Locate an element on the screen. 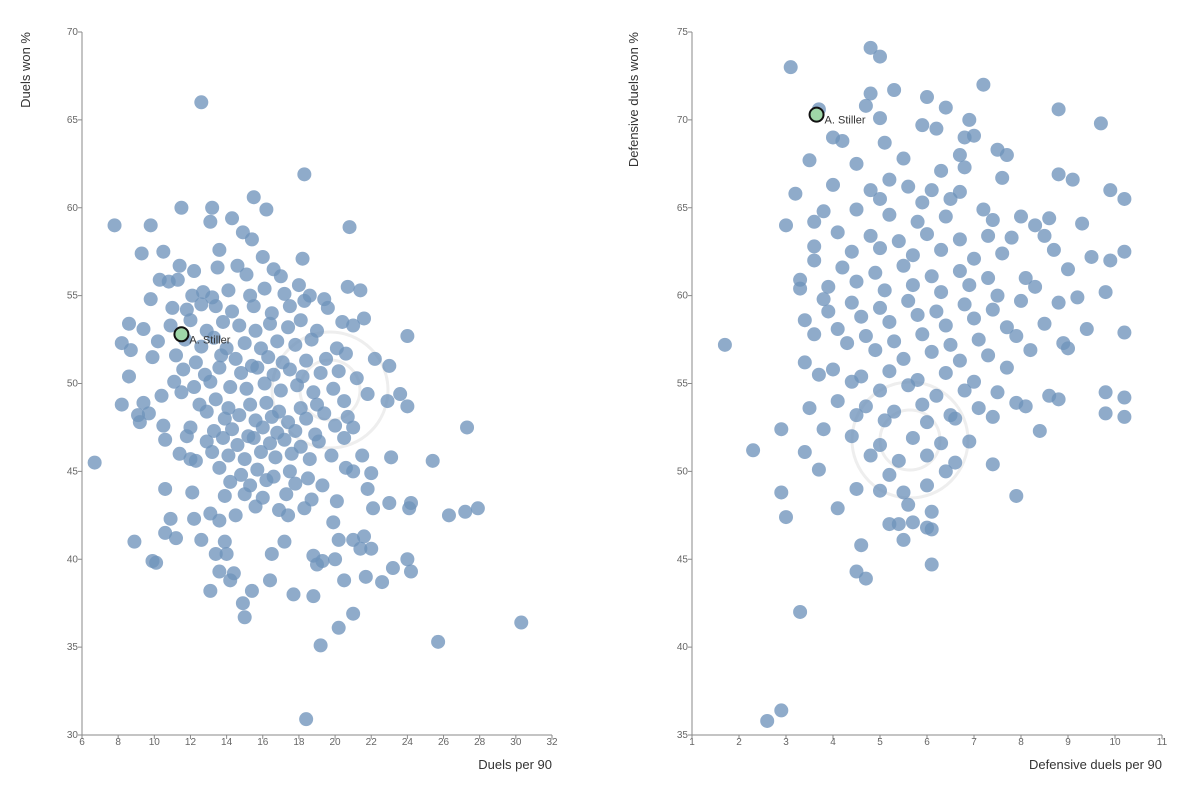 This screenshot has width=1198, height=792. x-tick-label: 30 is located at coordinates (516, 742).